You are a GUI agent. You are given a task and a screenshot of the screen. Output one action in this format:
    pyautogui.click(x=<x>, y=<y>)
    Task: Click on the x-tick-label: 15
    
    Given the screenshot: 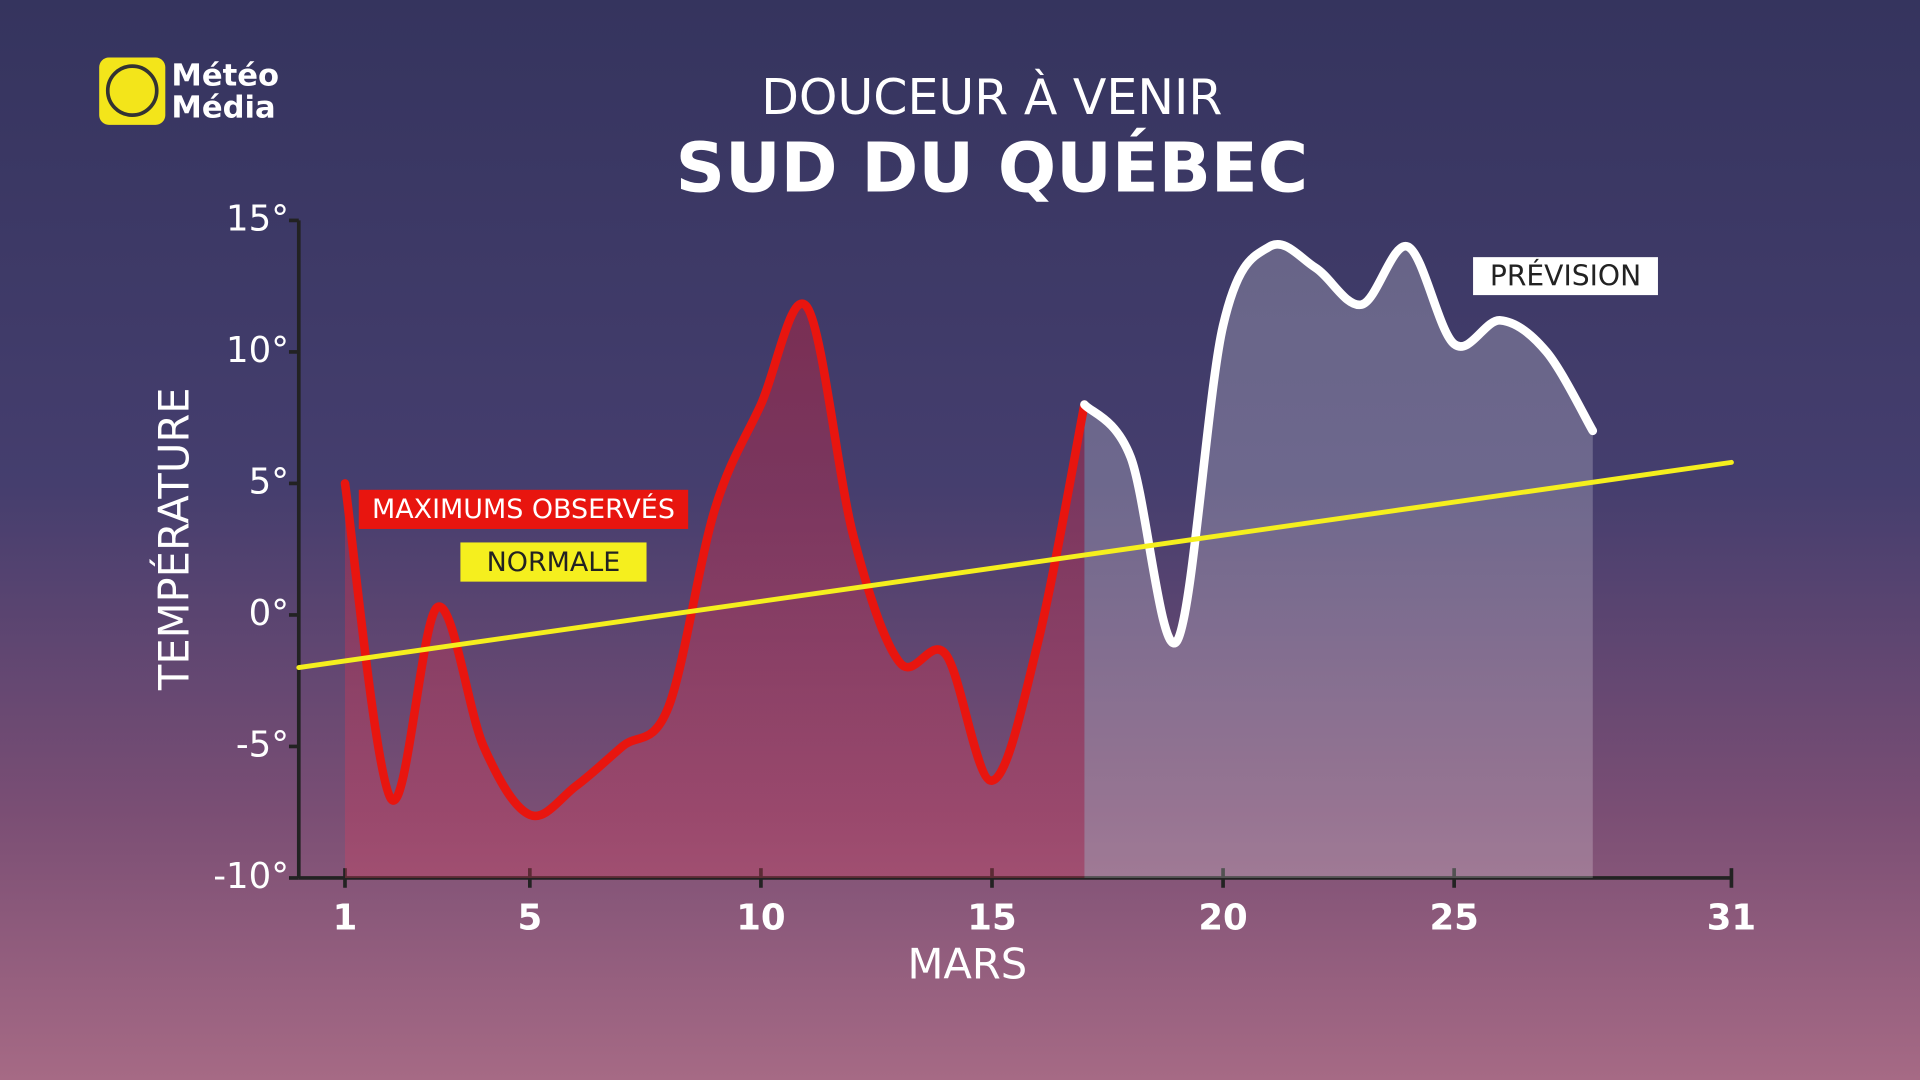 What is the action you would take?
    pyautogui.click(x=991, y=918)
    